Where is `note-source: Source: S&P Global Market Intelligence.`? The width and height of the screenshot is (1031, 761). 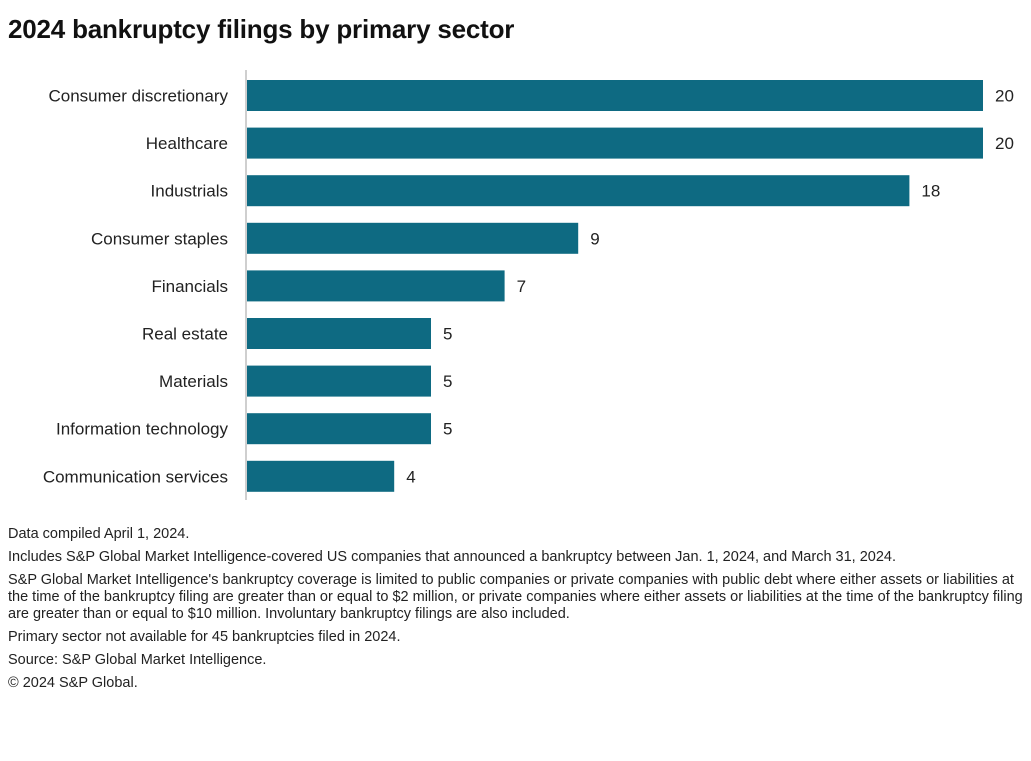
note-source: Source: S&P Global Market Intelligence. is located at coordinates (137, 660).